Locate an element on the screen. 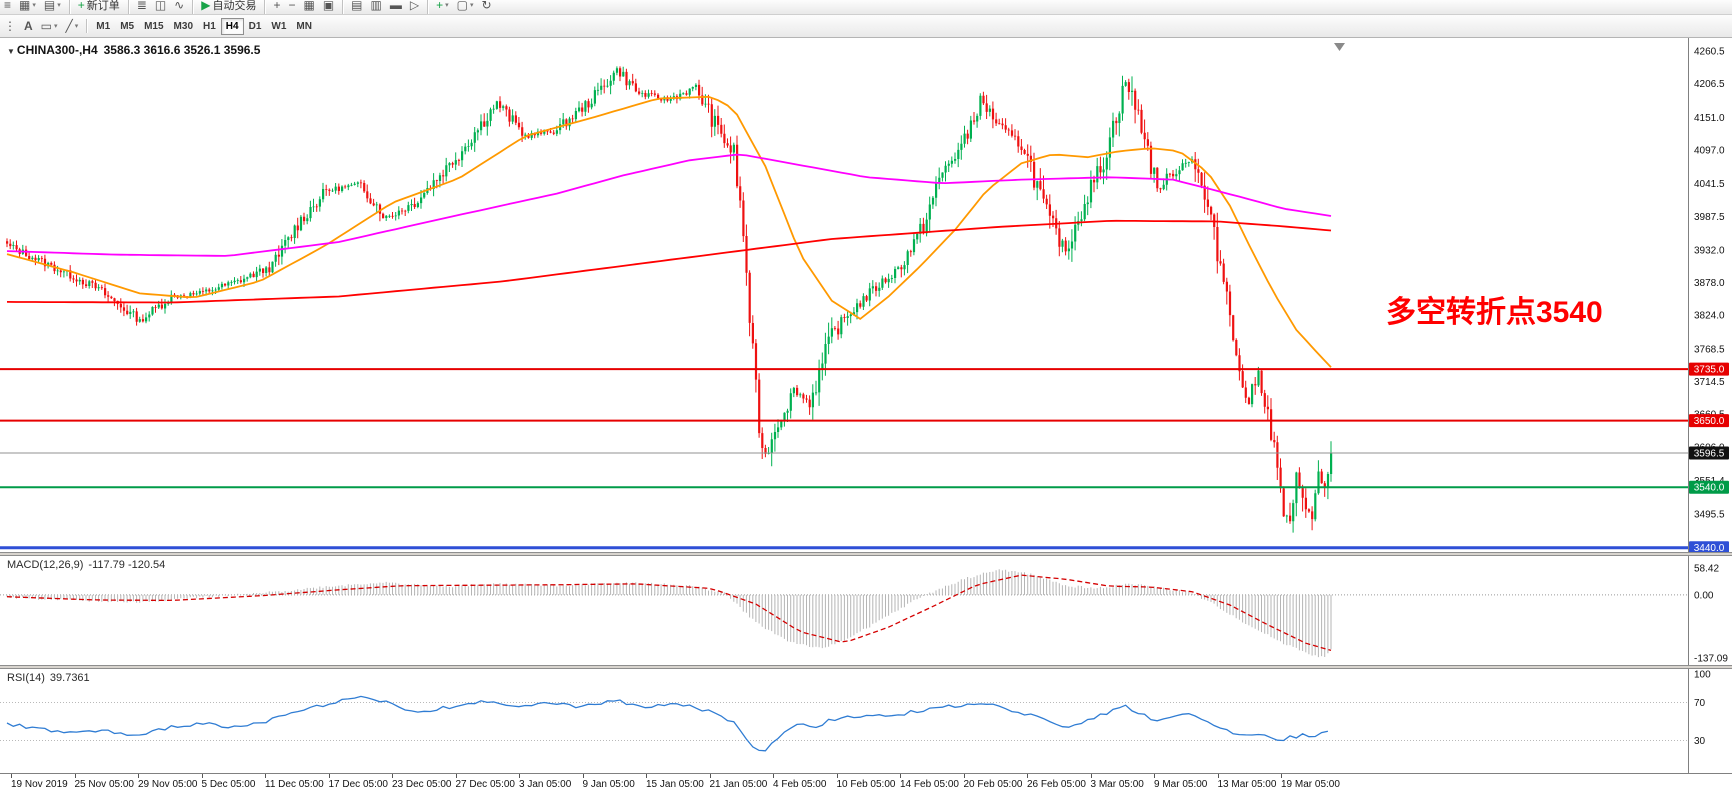  timeframe-MN: MN is located at coordinates (304, 26).